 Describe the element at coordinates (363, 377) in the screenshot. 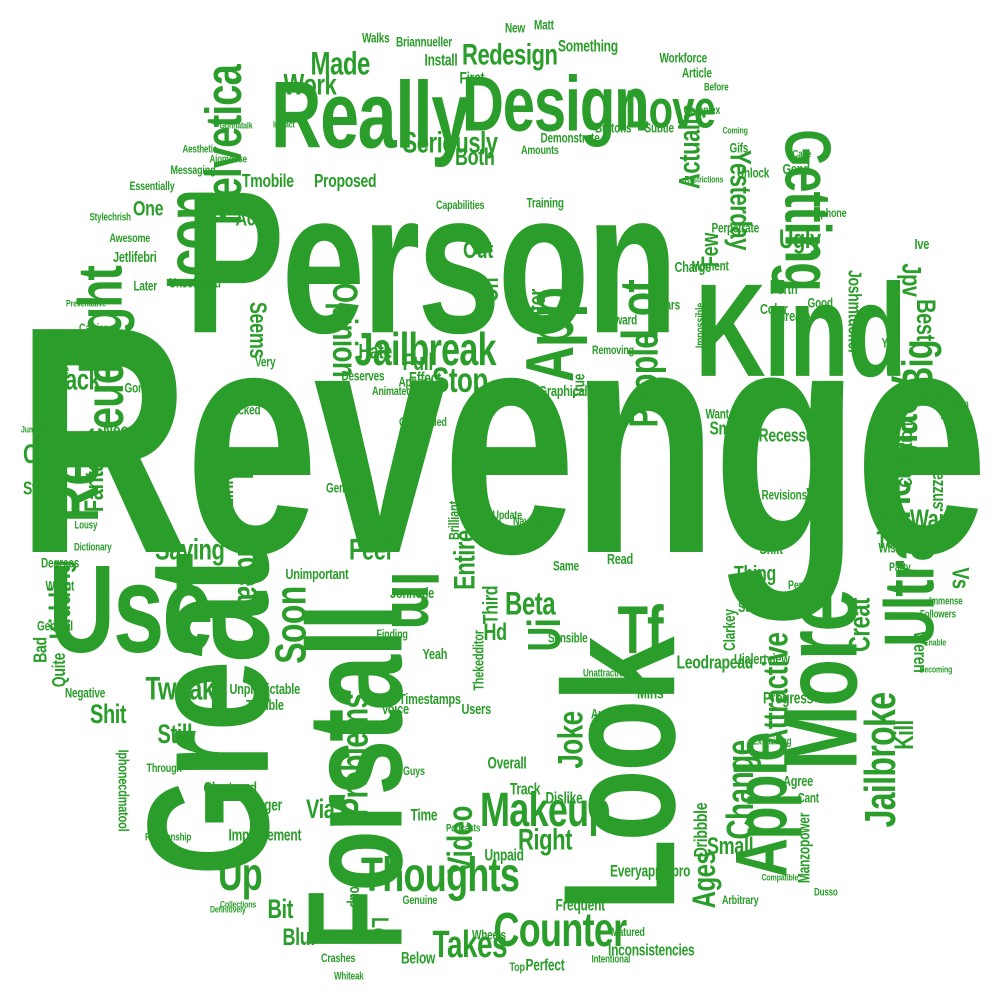

I see `word-deserves: Deserves` at that location.